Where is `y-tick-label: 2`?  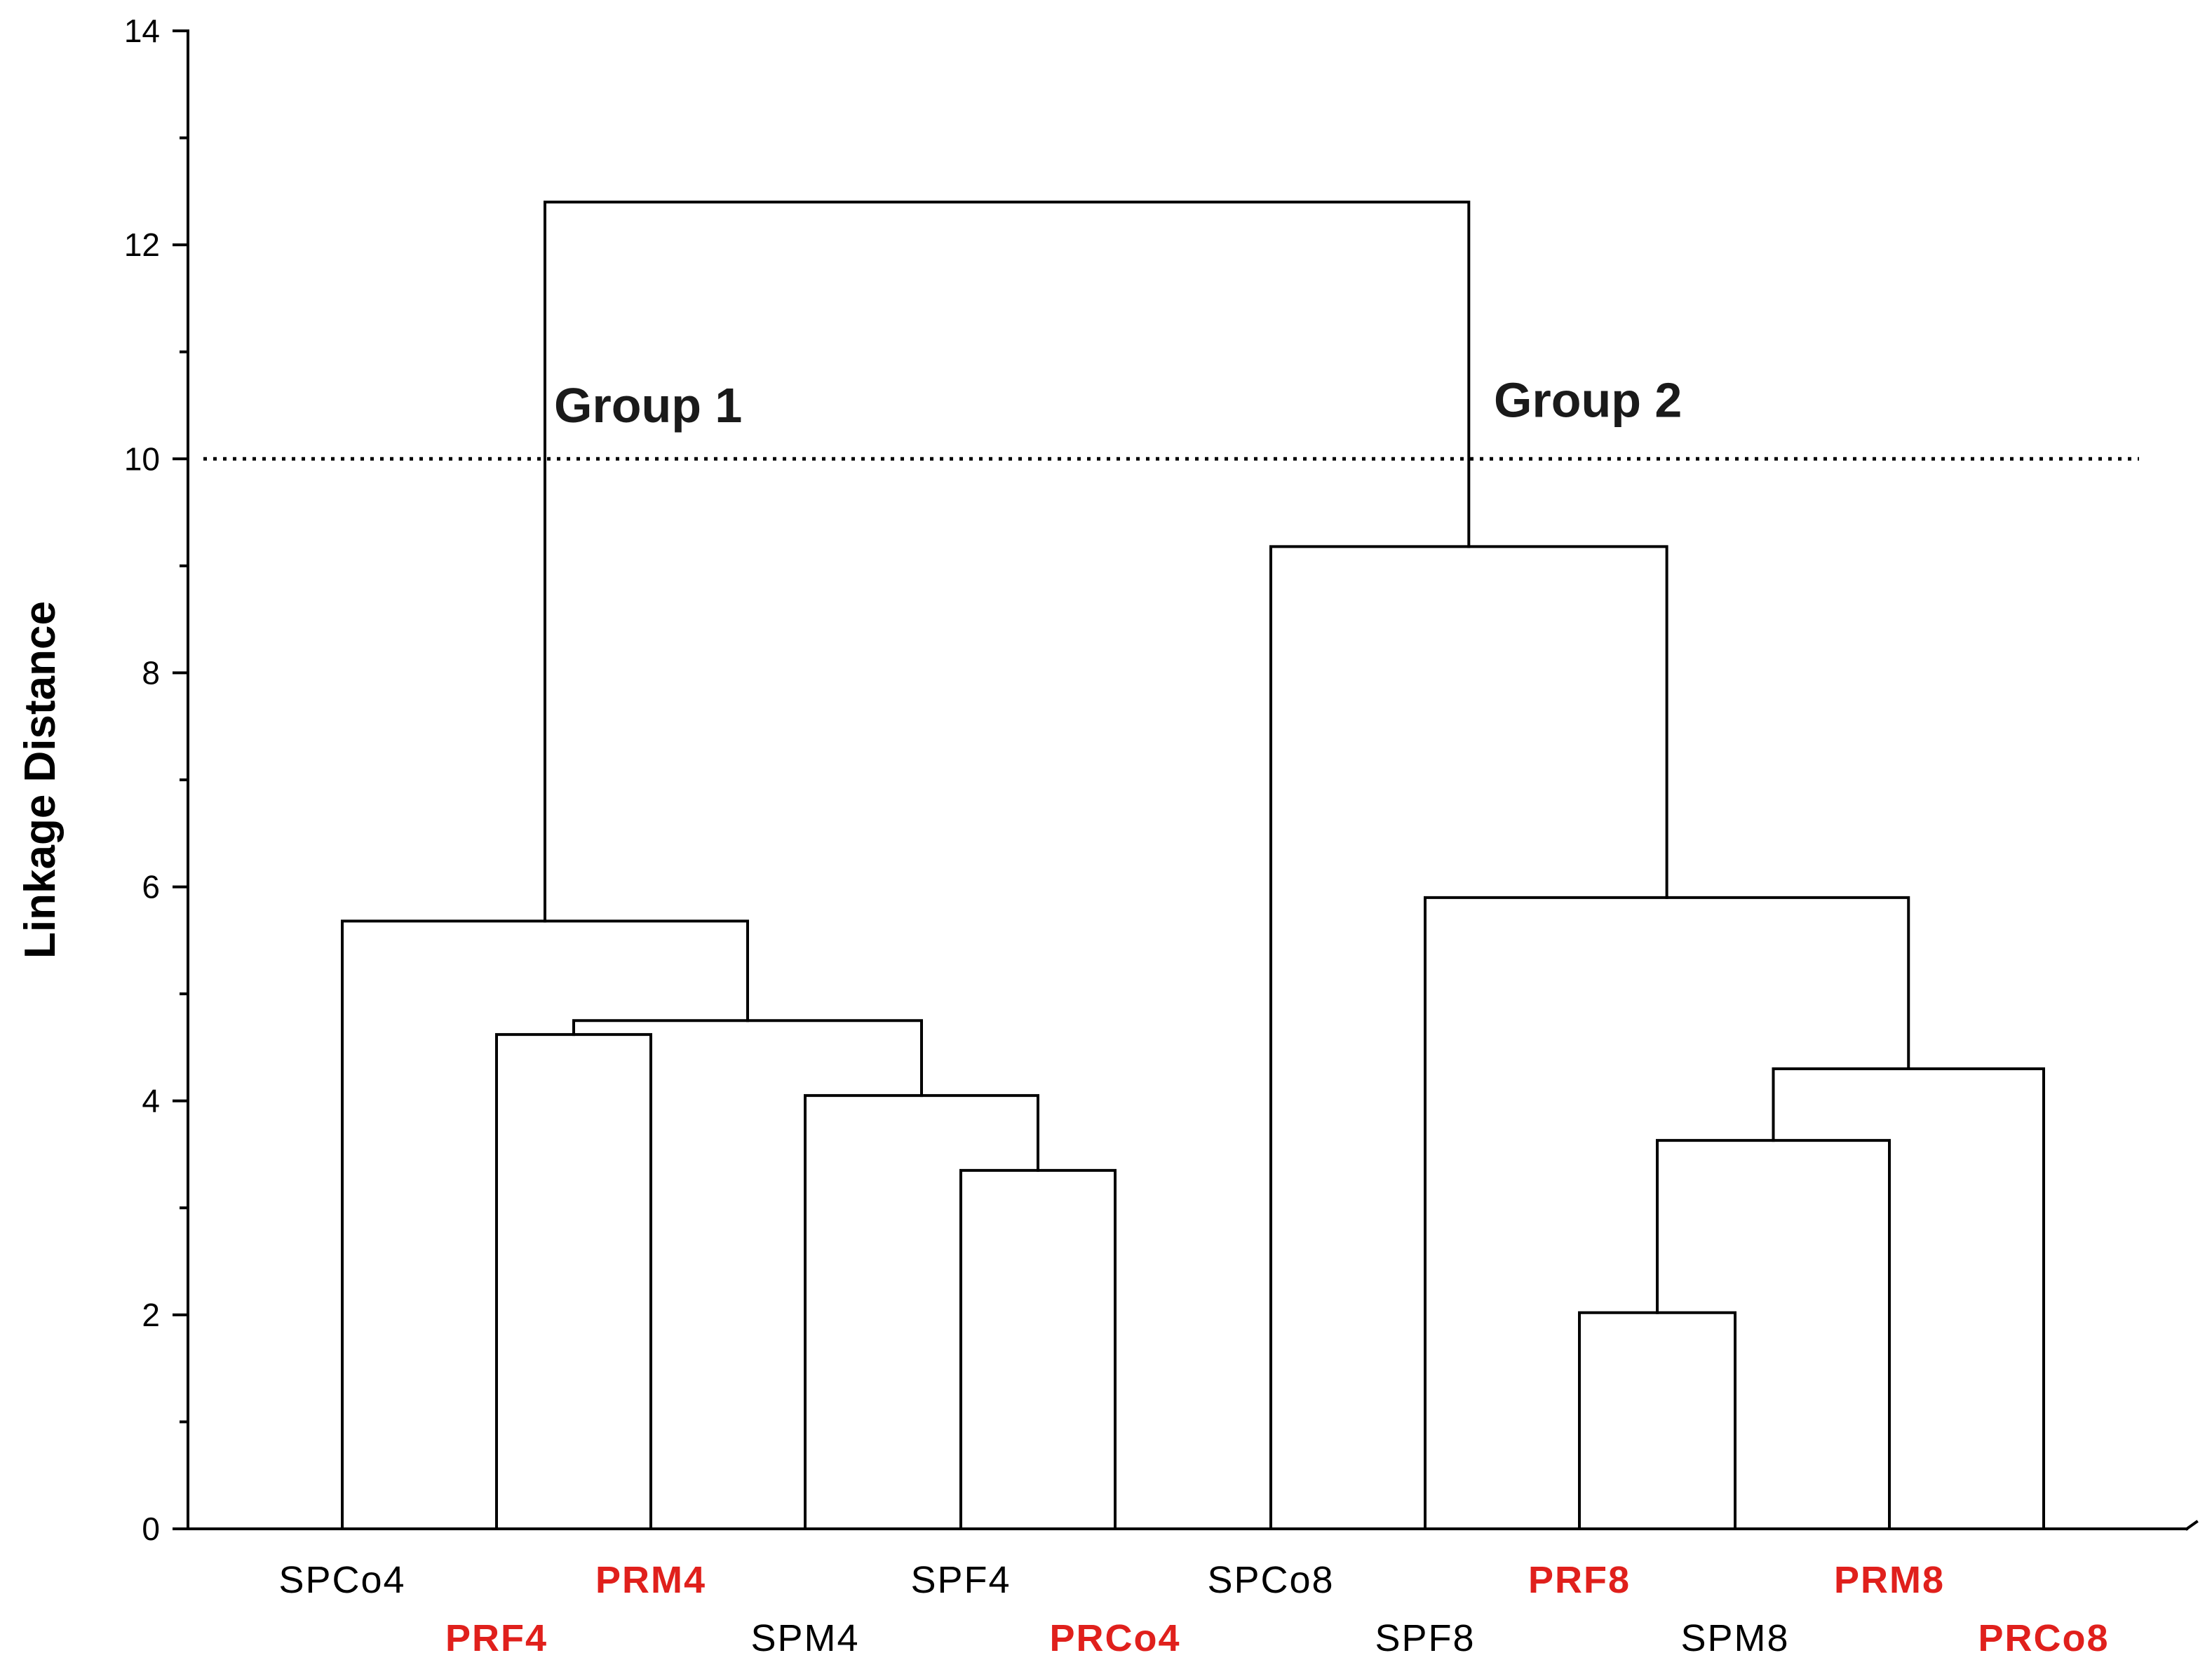
y-tick-label: 2 is located at coordinates (151, 1315).